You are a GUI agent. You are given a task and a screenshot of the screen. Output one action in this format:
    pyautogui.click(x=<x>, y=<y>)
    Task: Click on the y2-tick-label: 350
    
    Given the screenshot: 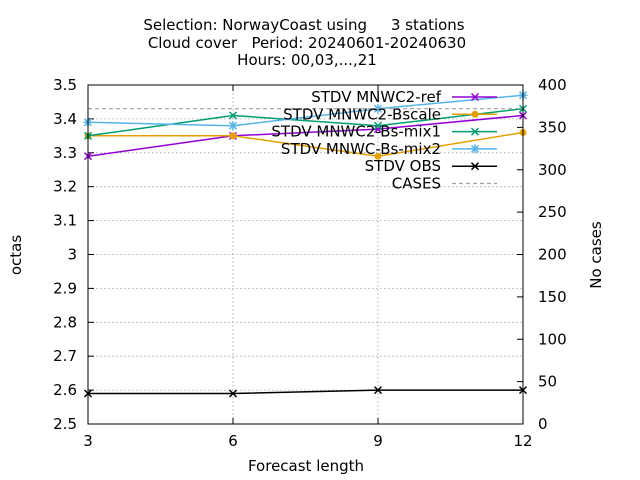 What is the action you would take?
    pyautogui.click(x=552, y=127)
    